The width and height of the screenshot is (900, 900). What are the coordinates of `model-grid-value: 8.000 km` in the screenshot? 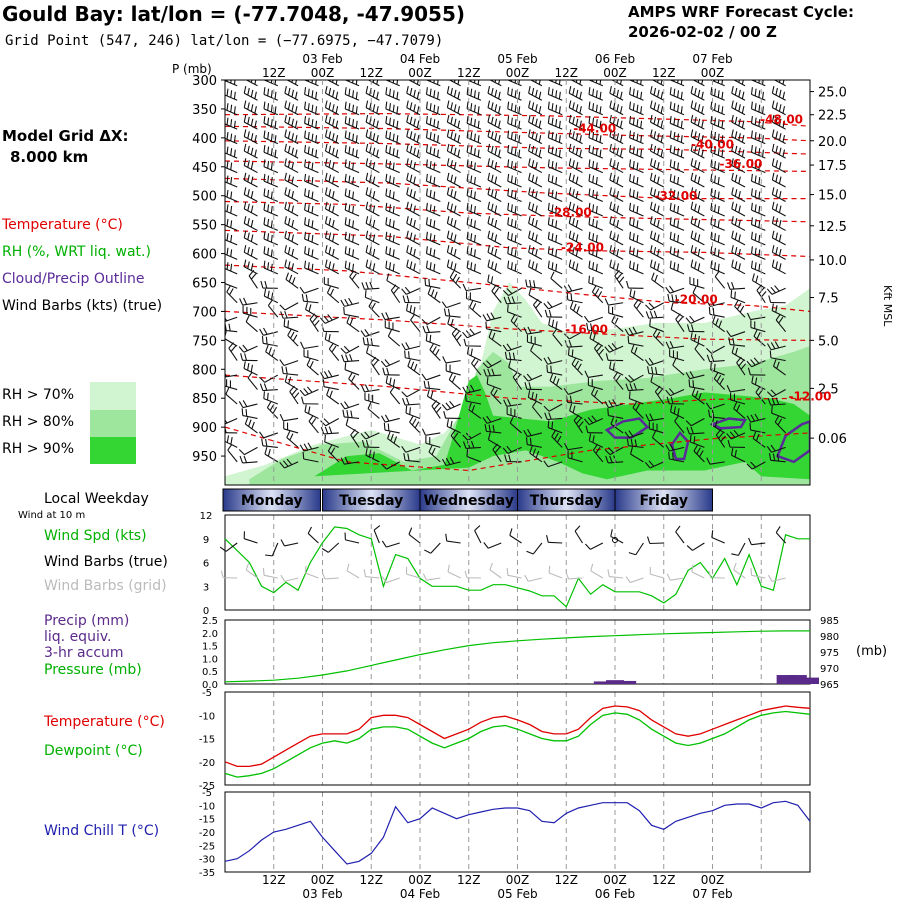 It's located at (49, 157).